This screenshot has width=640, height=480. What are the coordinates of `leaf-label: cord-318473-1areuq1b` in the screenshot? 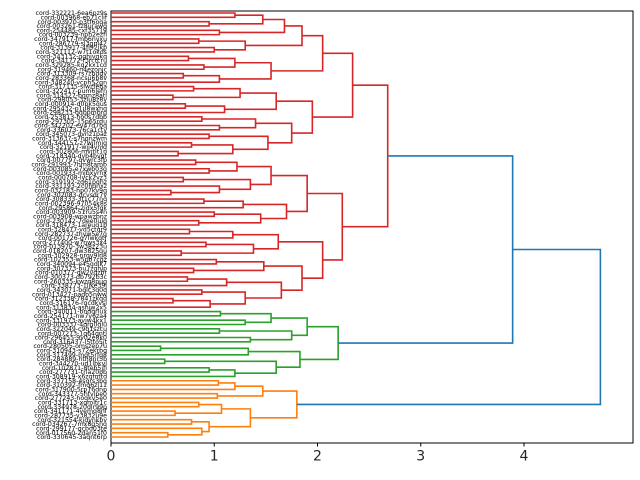 It's located at (71, 225).